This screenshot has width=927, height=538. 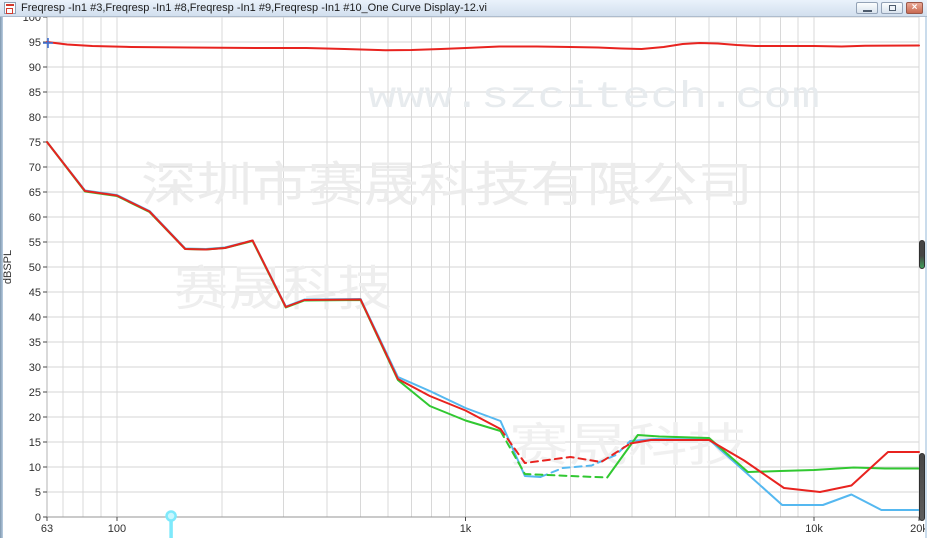 What do you see at coordinates (35, 268) in the screenshot?
I see `y-tick-label: 50` at bounding box center [35, 268].